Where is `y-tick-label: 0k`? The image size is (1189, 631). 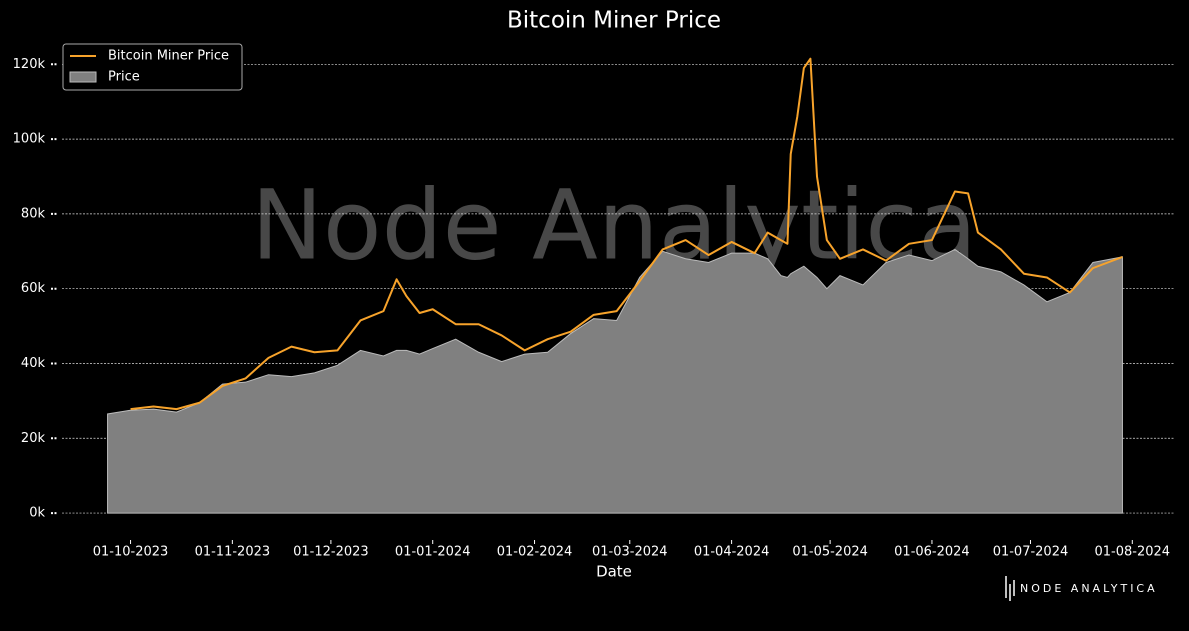
y-tick-label: 0k is located at coordinates (37, 513).